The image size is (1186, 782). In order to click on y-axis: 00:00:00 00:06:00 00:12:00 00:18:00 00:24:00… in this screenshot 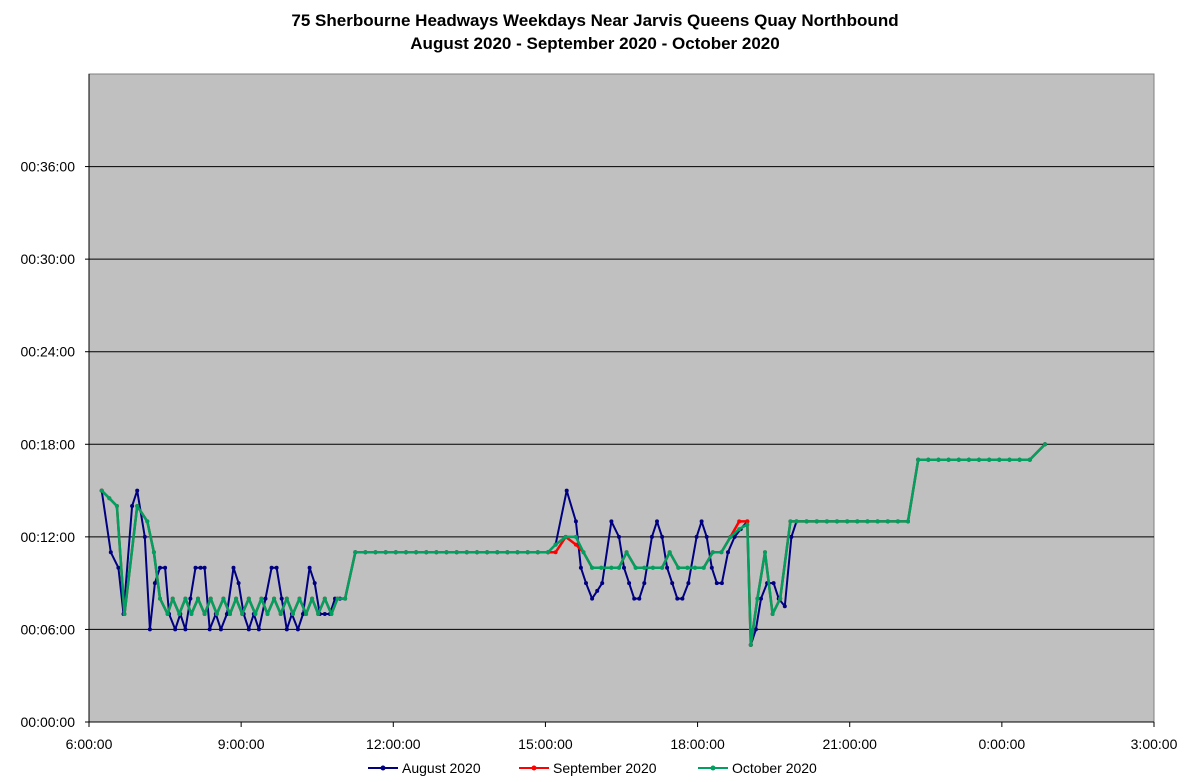, I will do `click(55, 402)`.